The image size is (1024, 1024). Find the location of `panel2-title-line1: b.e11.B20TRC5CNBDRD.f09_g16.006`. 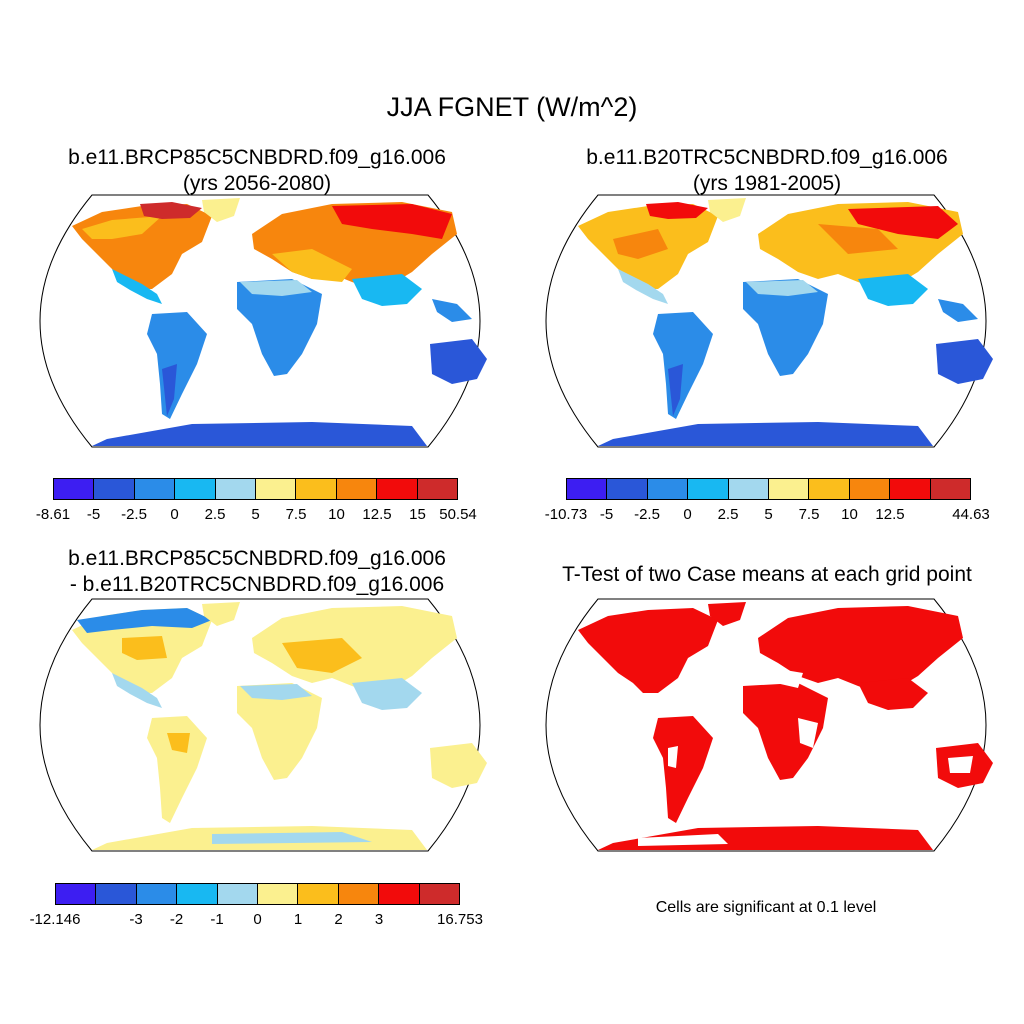

panel2-title-line1: b.e11.B20TRC5CNBDRD.f09_g16.006 is located at coordinates (767, 157).